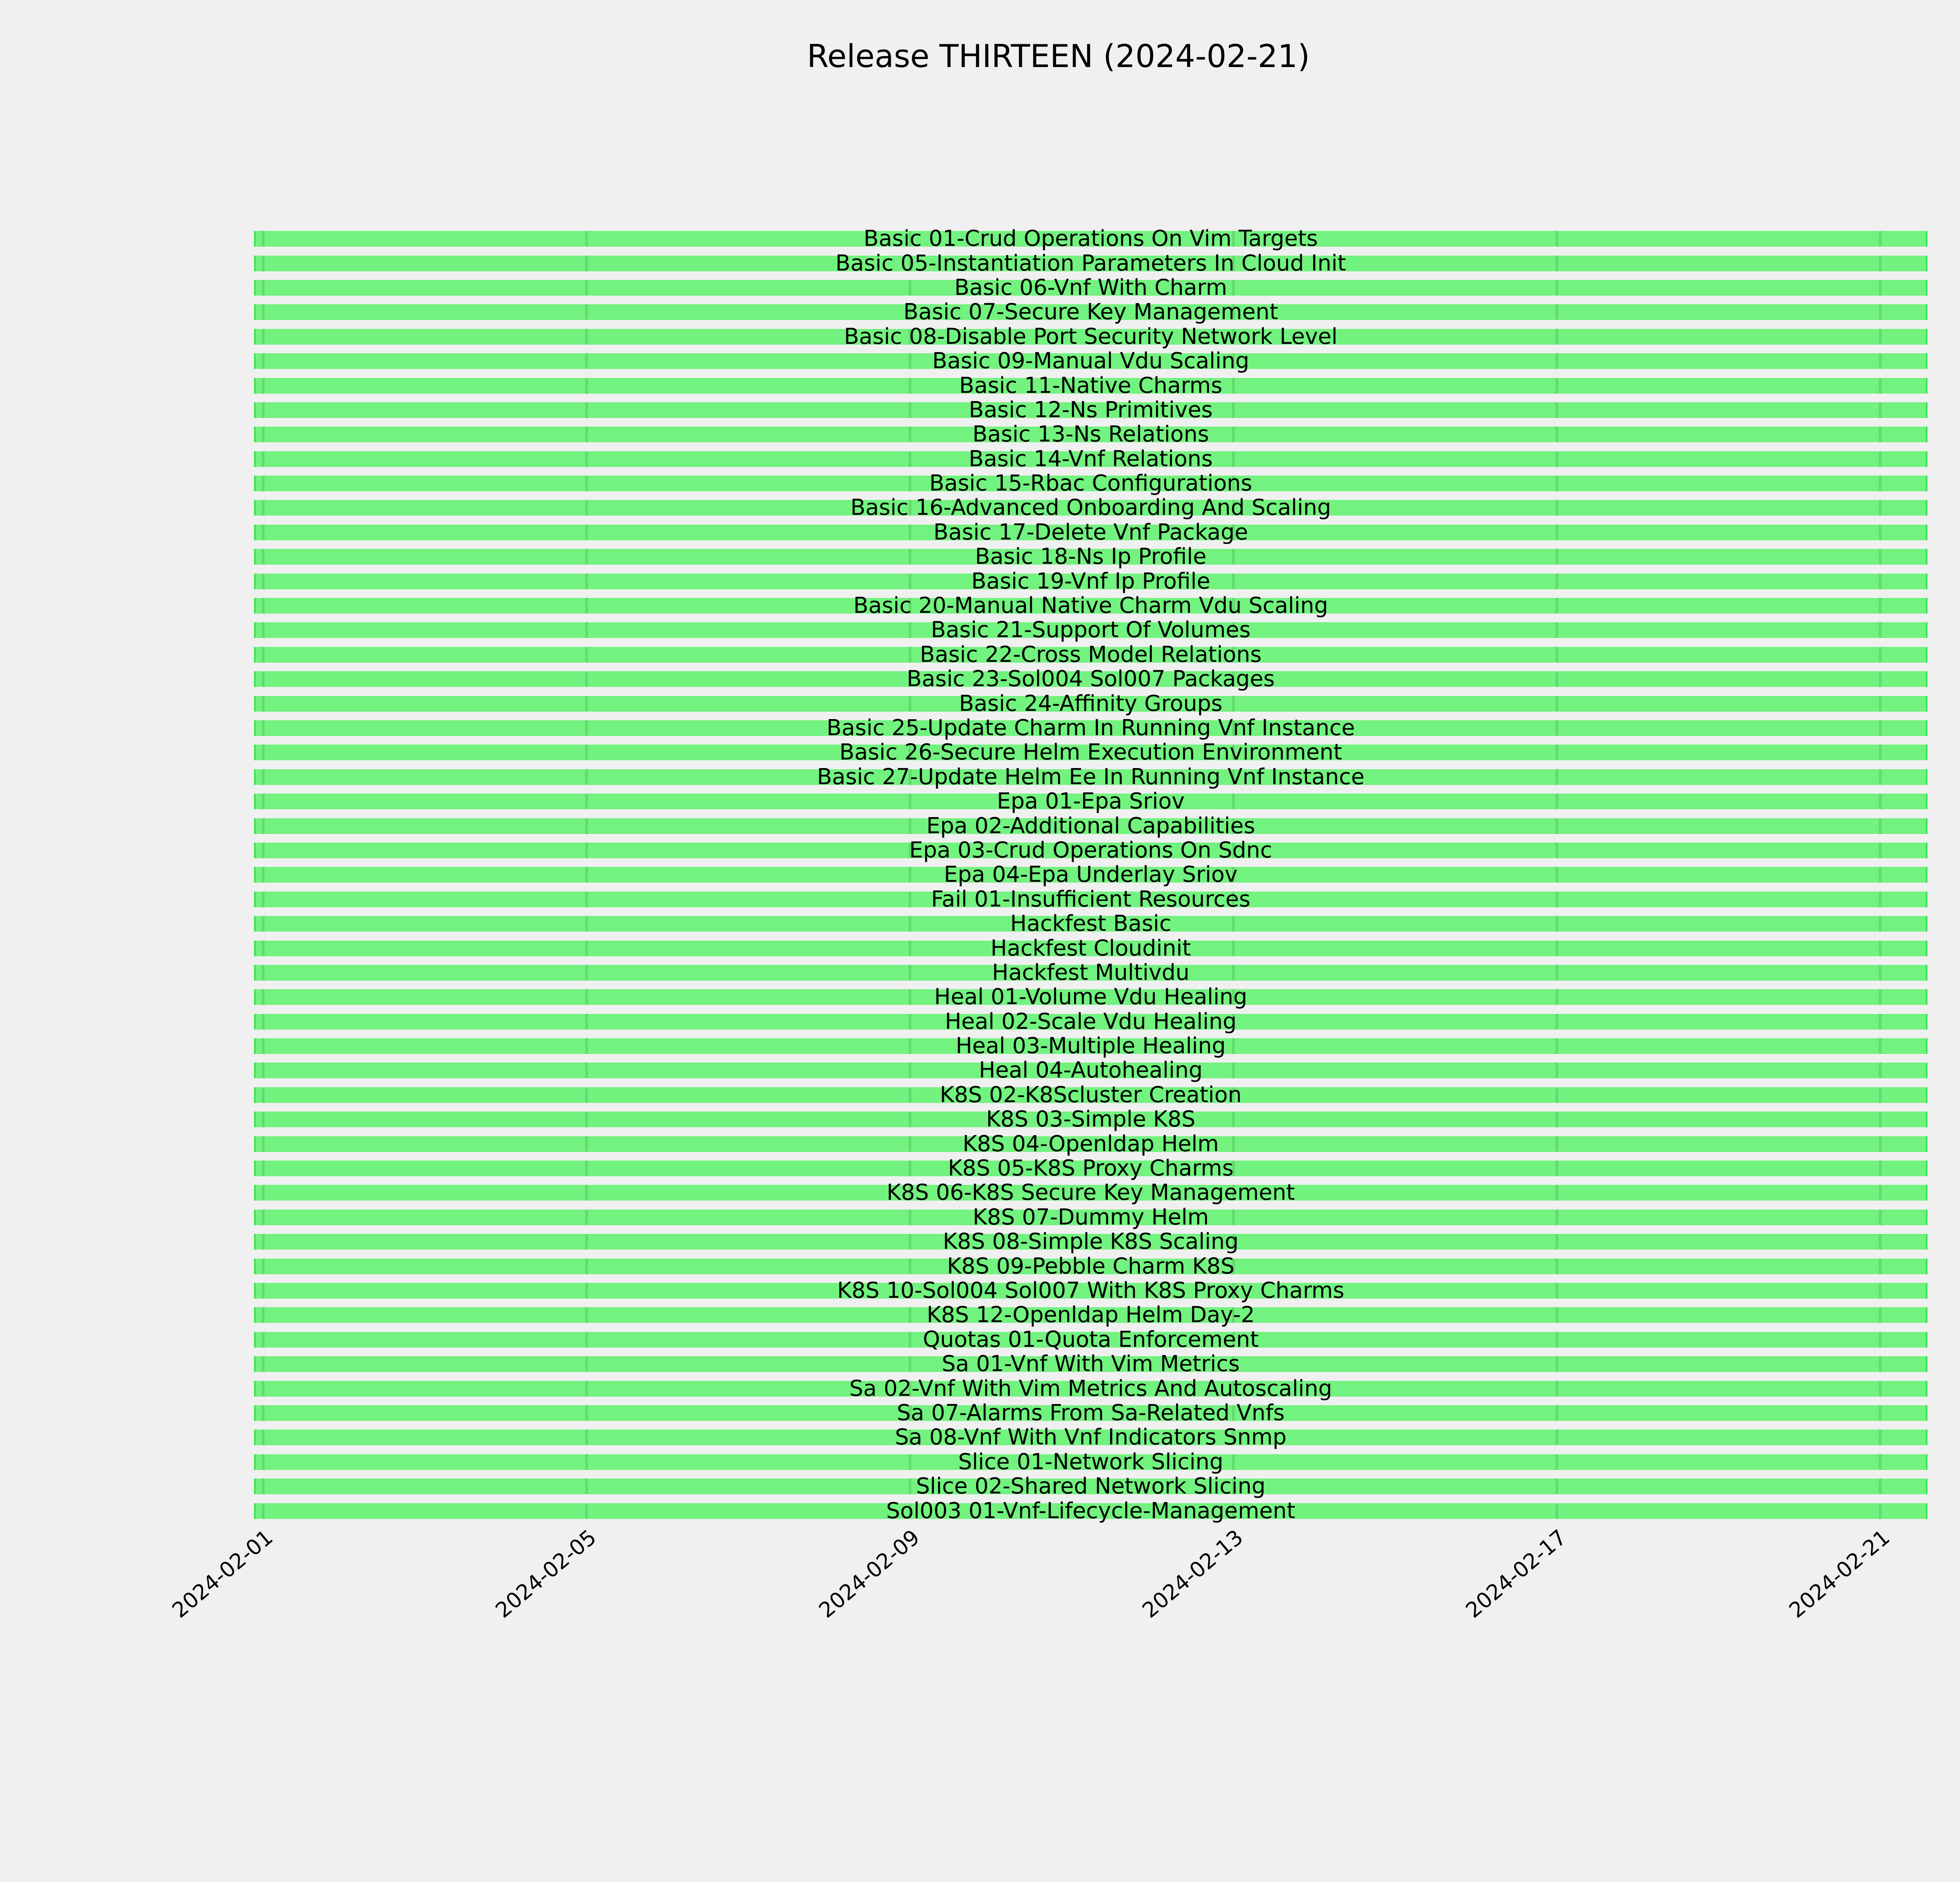 Image resolution: width=1960 pixels, height=1882 pixels. Describe the element at coordinates (222, 1573) in the screenshot. I see `x-tick-label: 2024-02-01` at that location.